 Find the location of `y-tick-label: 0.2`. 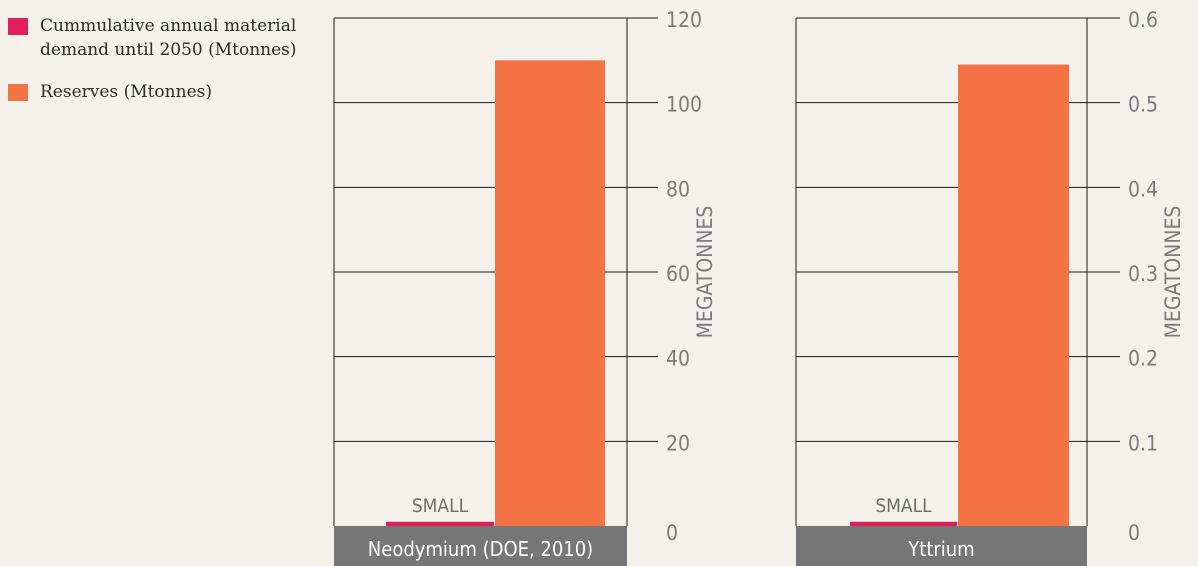

y-tick-label: 0.2 is located at coordinates (1143, 359).